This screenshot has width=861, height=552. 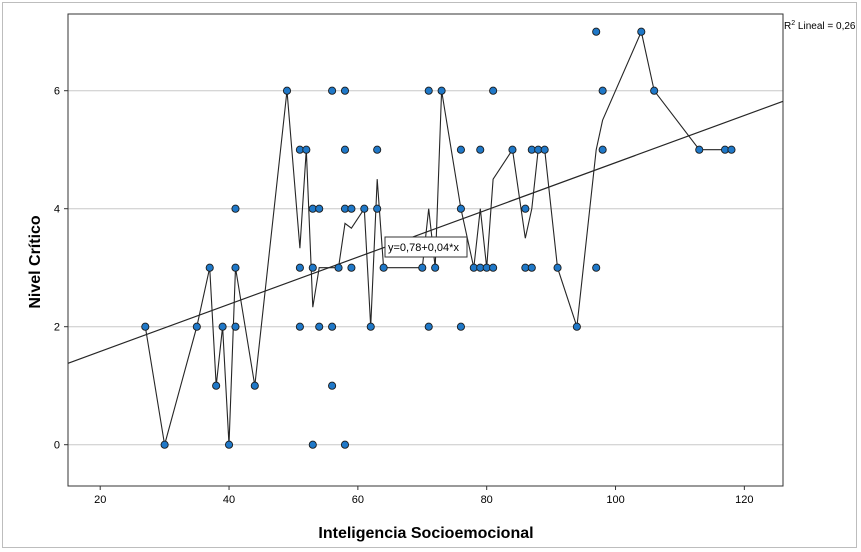 I want to click on x-tick-label: 60, so click(x=358, y=500).